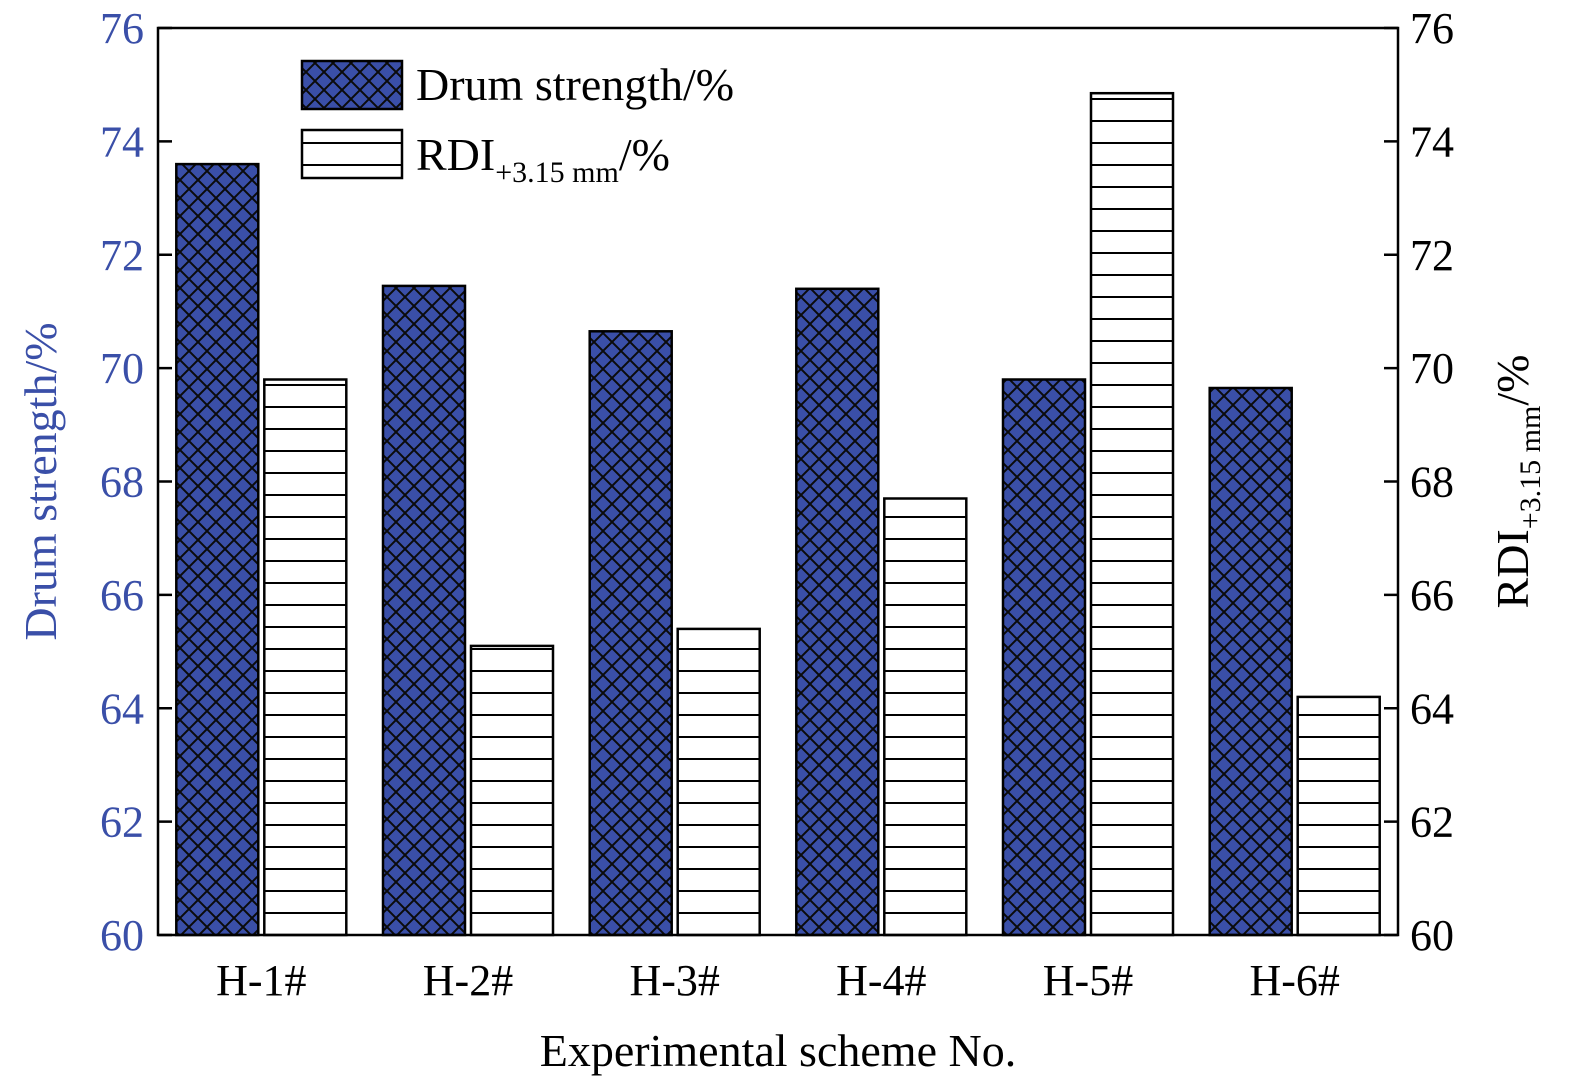  Describe the element at coordinates (122, 482) in the screenshot. I see `left-y-tick-label: 68` at that location.